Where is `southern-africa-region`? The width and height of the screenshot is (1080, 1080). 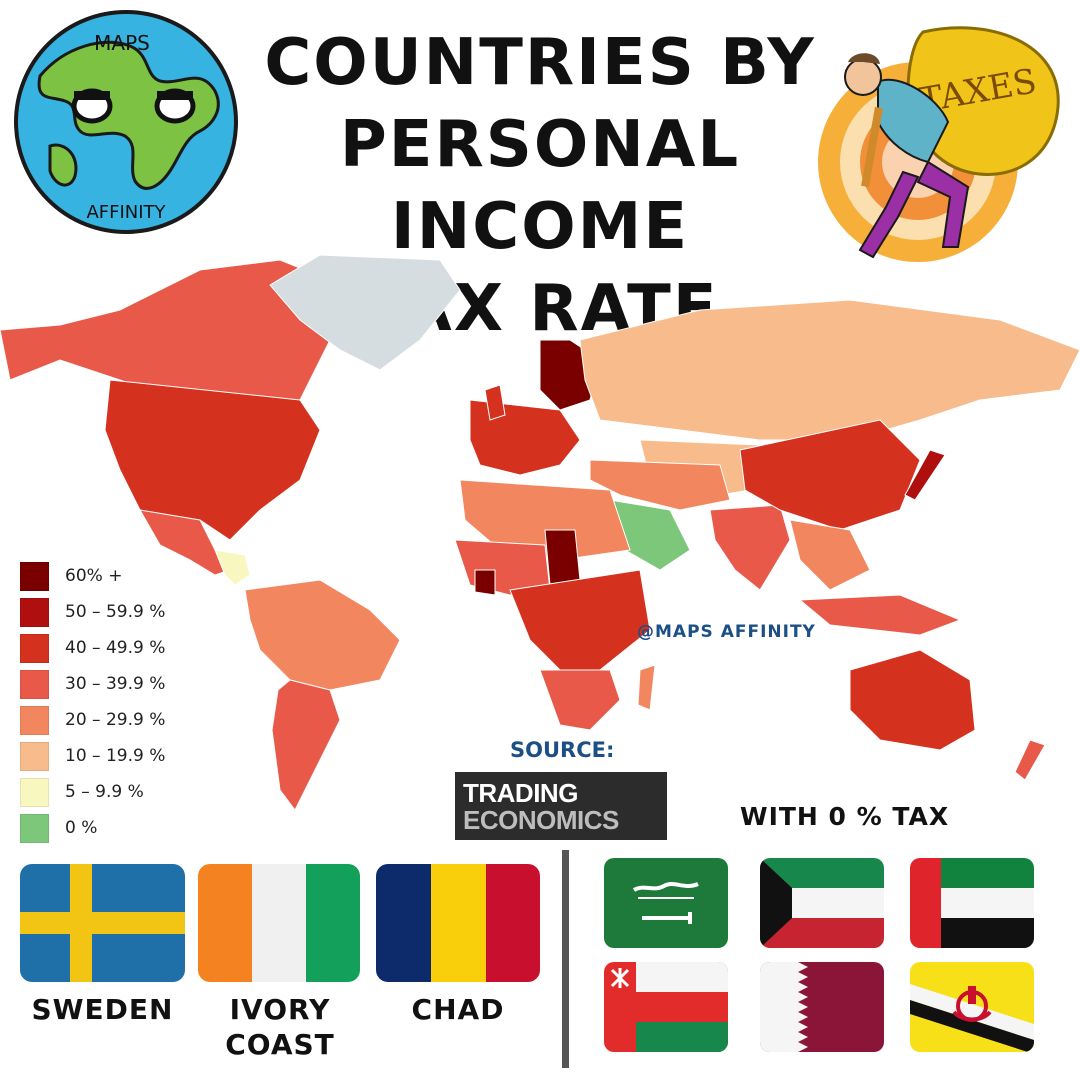
southern-africa-region is located at coordinates (580, 700).